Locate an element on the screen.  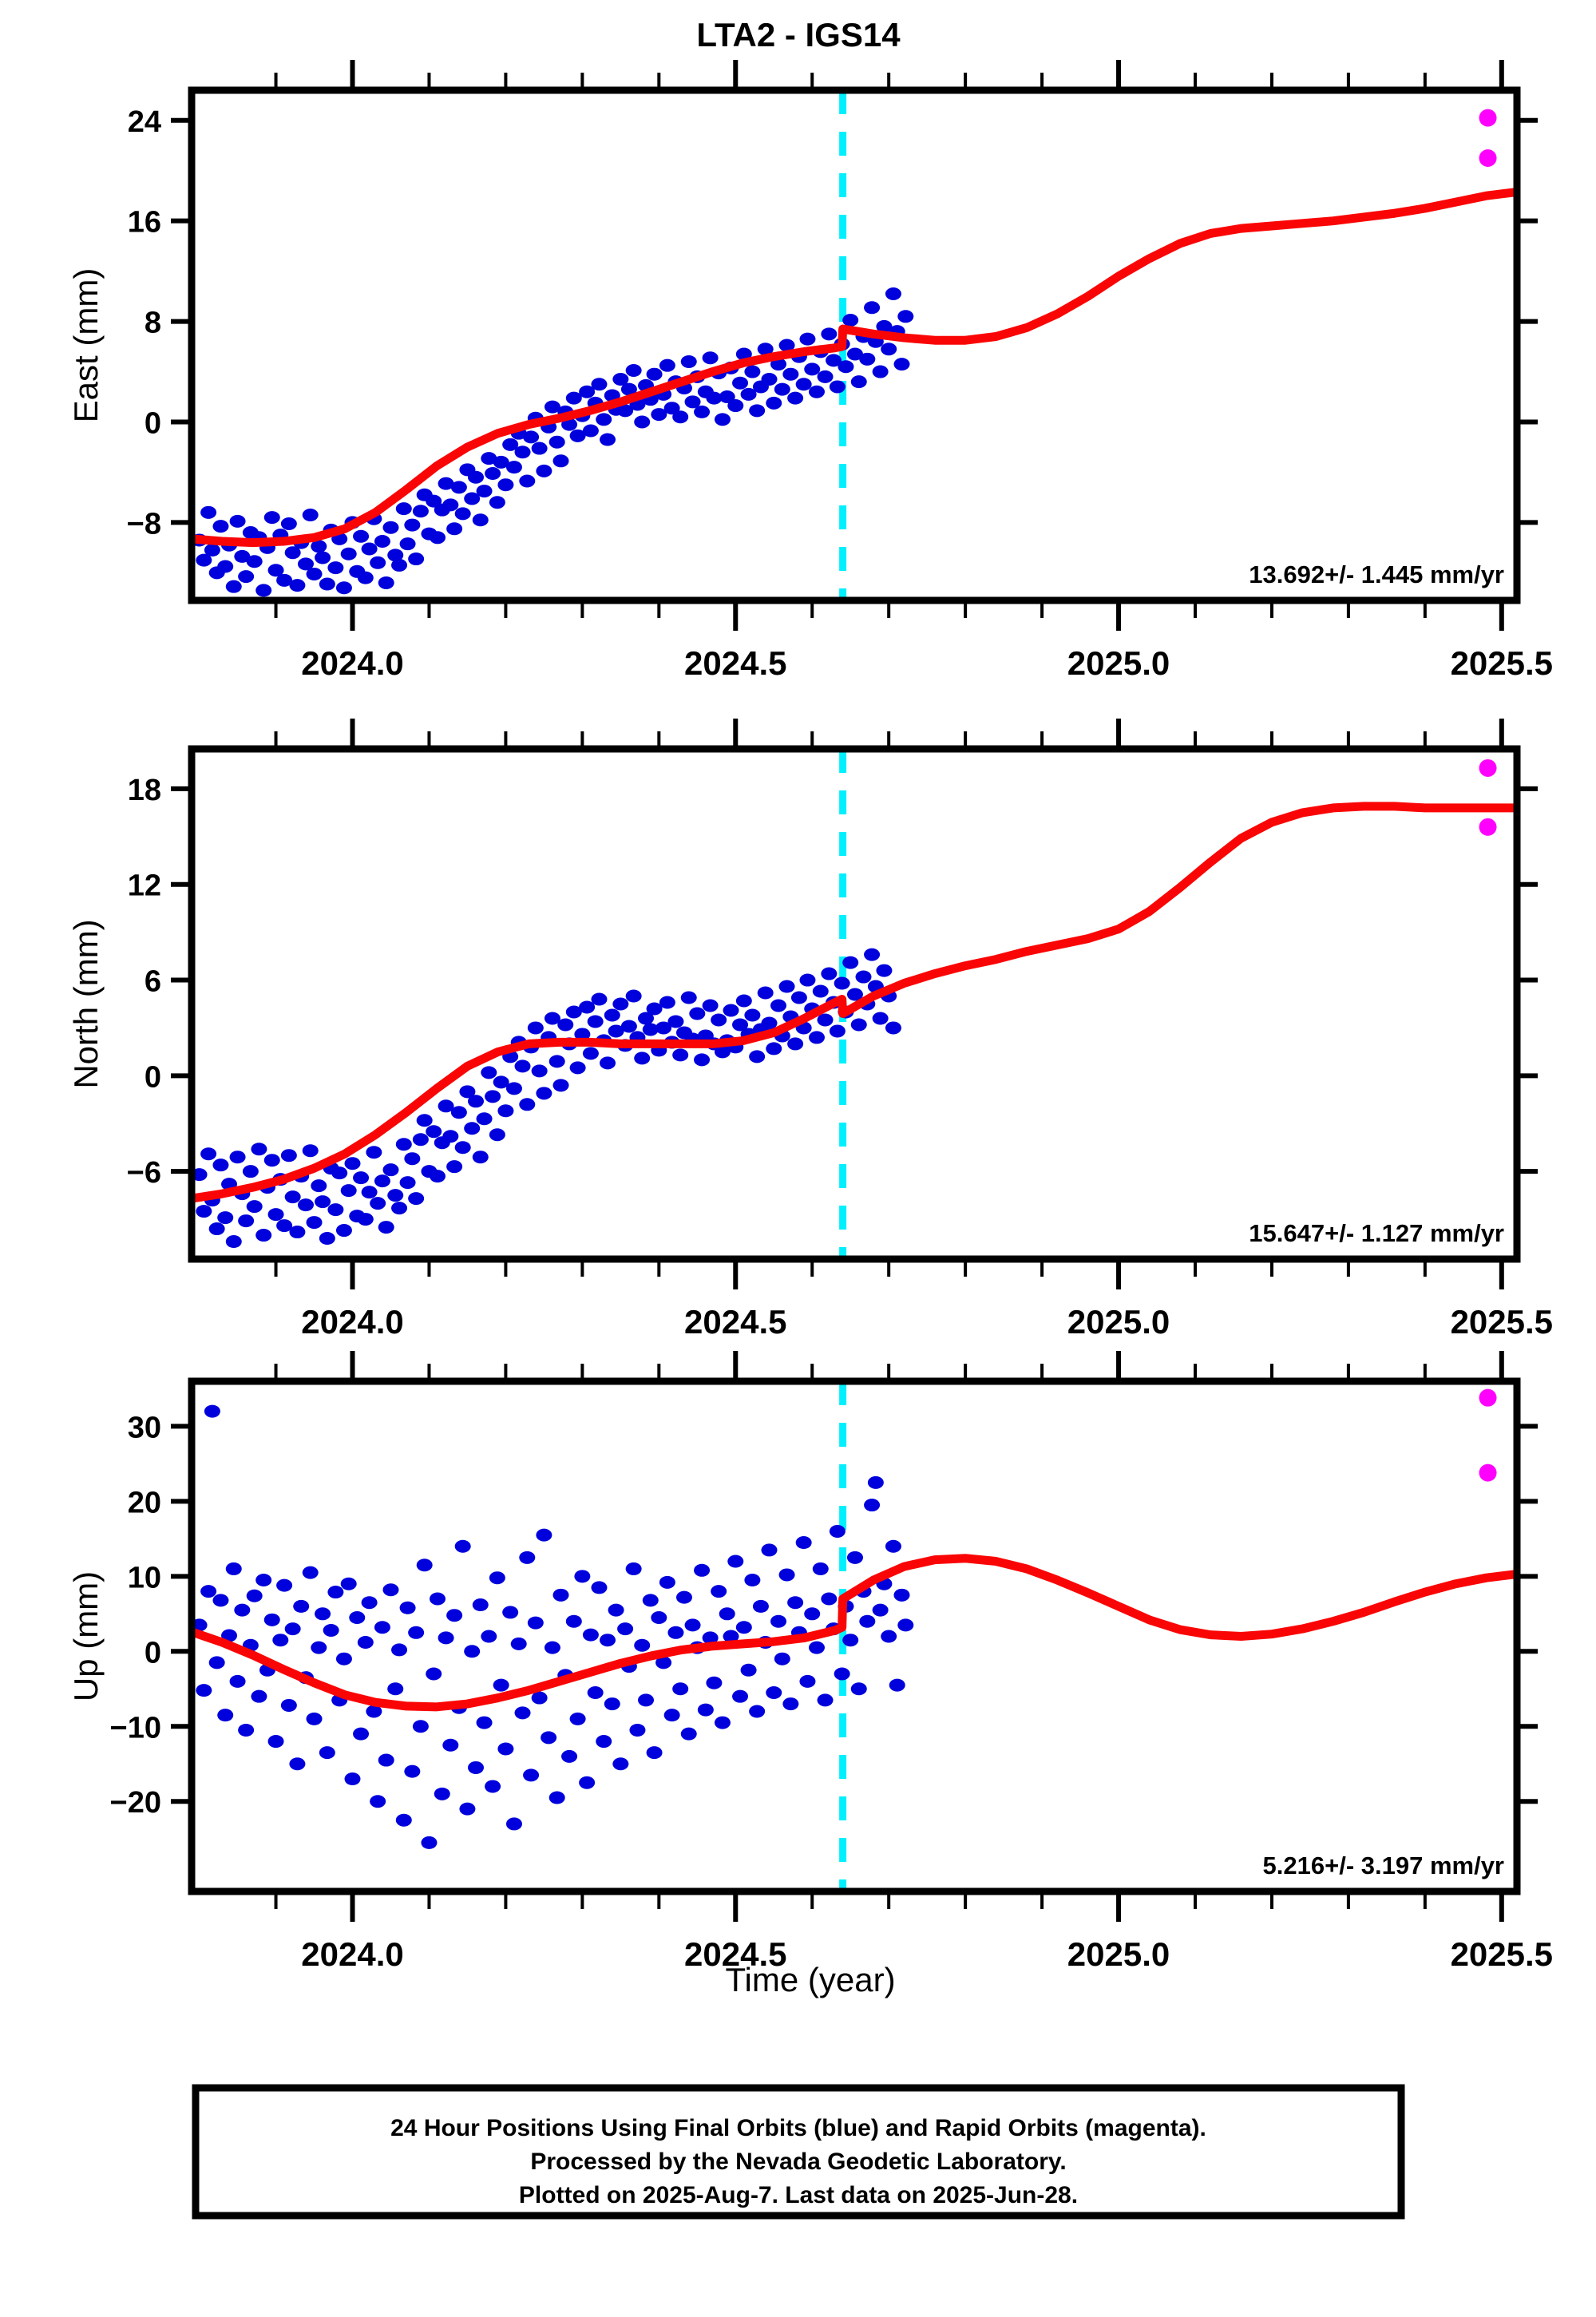
model-trajectory-up is located at coordinates (854, 1633).